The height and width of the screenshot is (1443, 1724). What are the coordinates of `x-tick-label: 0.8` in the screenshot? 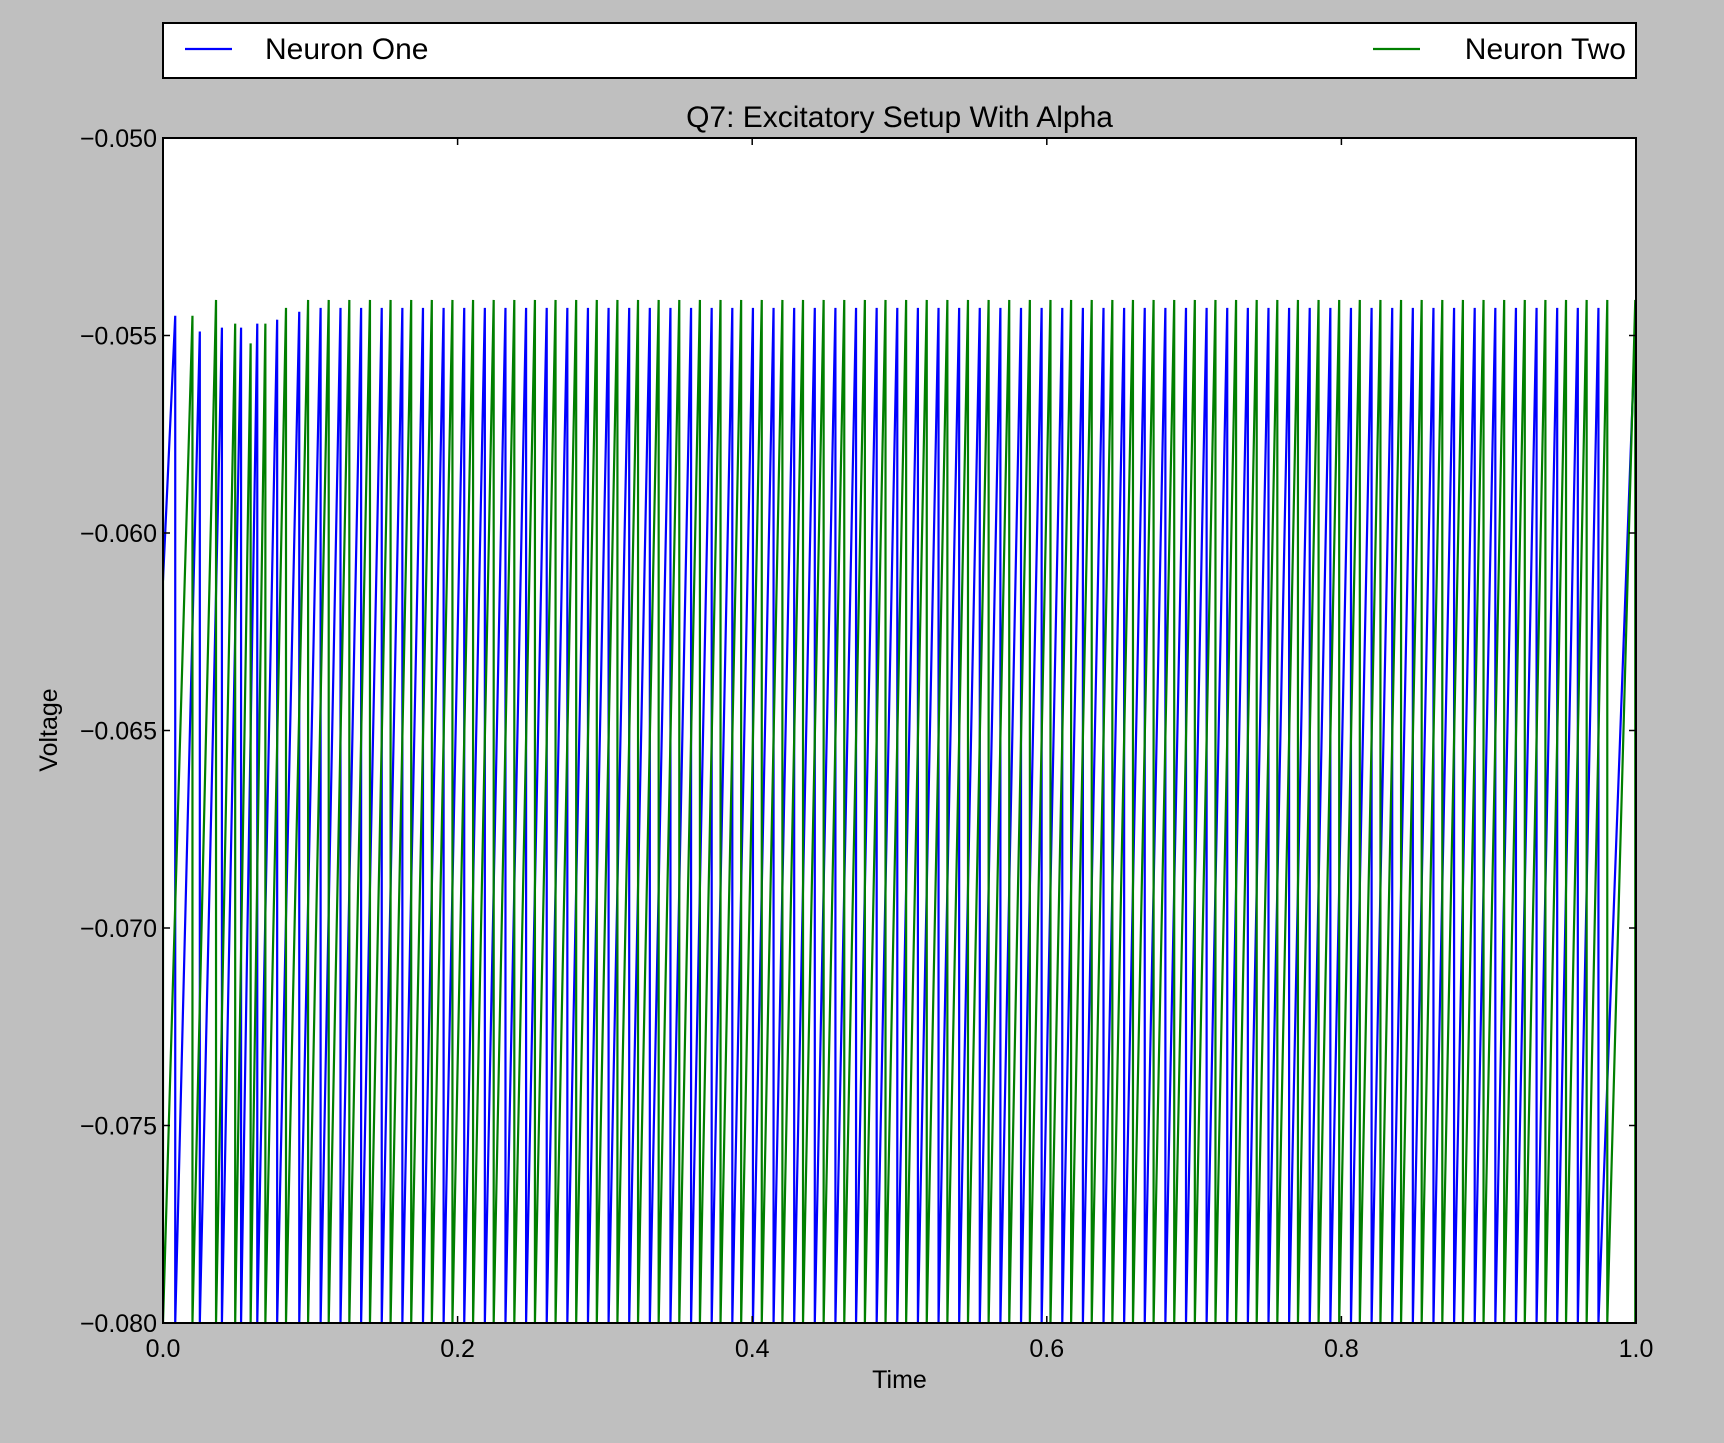 It's located at (1341, 1349).